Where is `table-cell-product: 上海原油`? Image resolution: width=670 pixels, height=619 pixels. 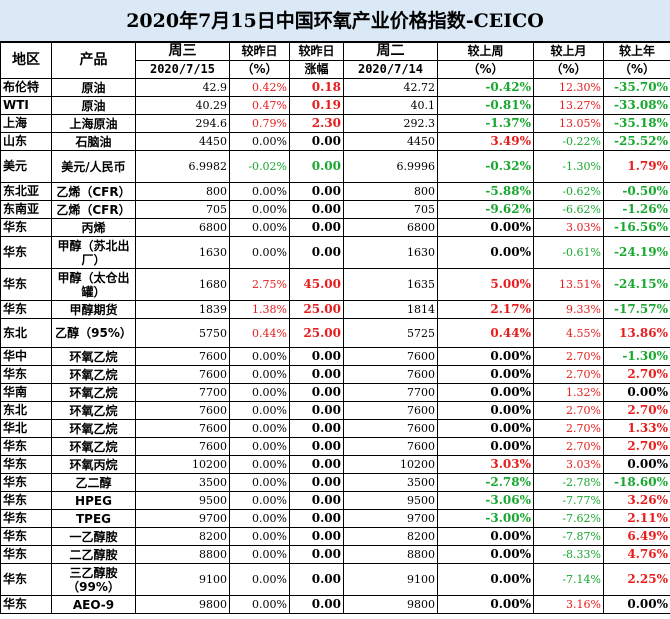 table-cell-product: 上海原油 is located at coordinates (93, 123).